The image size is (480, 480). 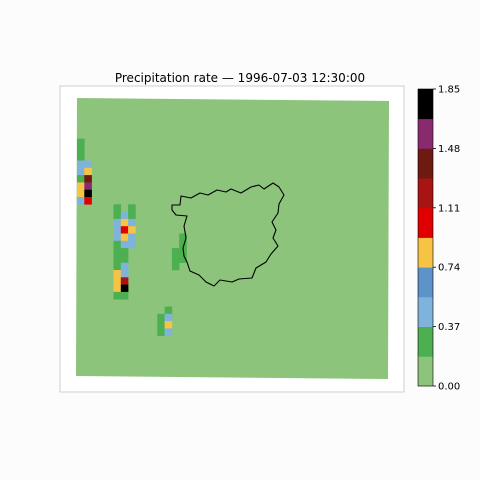 I want to click on region-boundary-outline, so click(x=228, y=234).